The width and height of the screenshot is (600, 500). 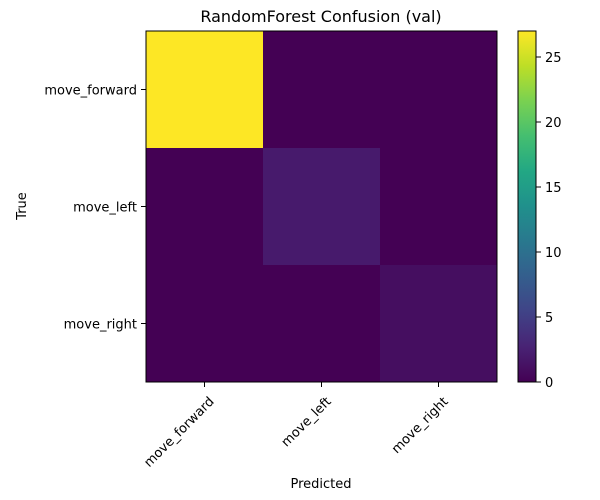 I want to click on y-axis-ticks: move_forward move_left move_right, so click(x=95, y=208).